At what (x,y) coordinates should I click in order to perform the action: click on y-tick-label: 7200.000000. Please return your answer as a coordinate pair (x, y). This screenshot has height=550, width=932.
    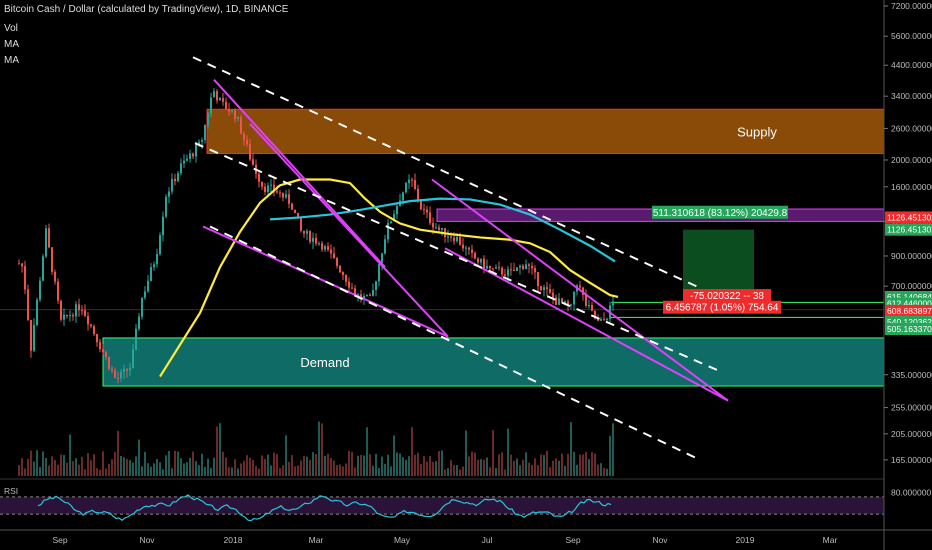
    Looking at the image, I should click on (911, 6).